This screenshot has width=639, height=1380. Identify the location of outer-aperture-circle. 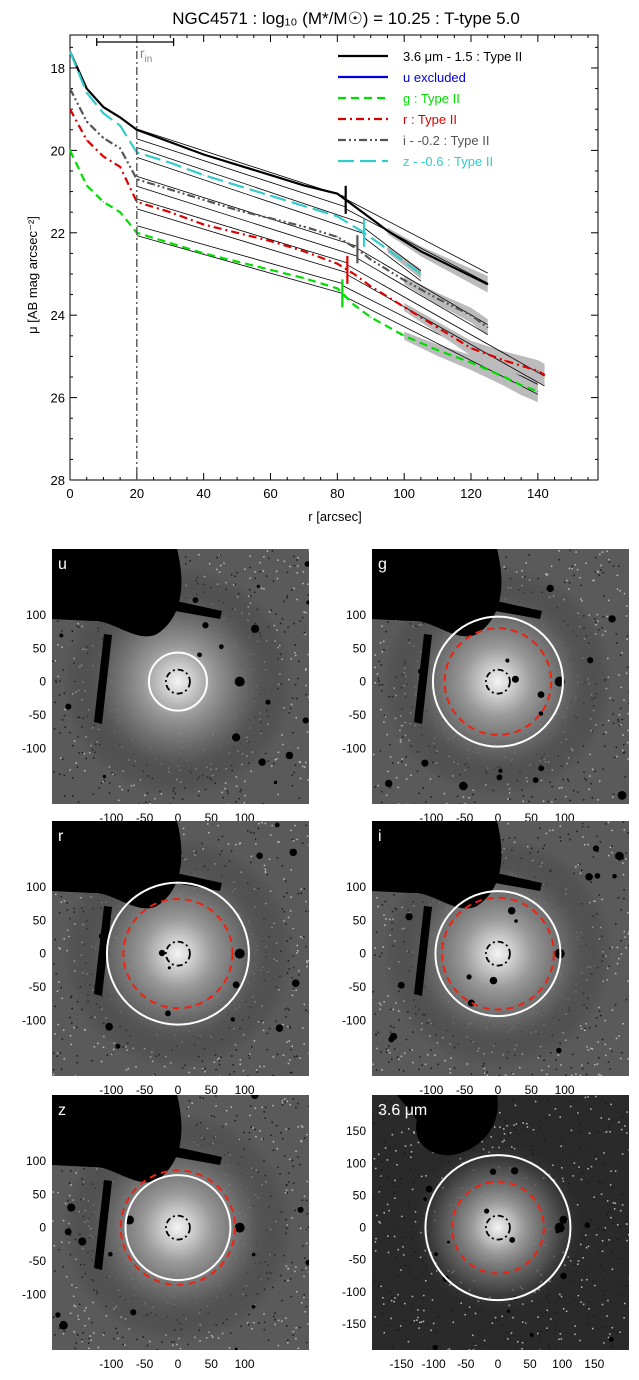
(177, 681).